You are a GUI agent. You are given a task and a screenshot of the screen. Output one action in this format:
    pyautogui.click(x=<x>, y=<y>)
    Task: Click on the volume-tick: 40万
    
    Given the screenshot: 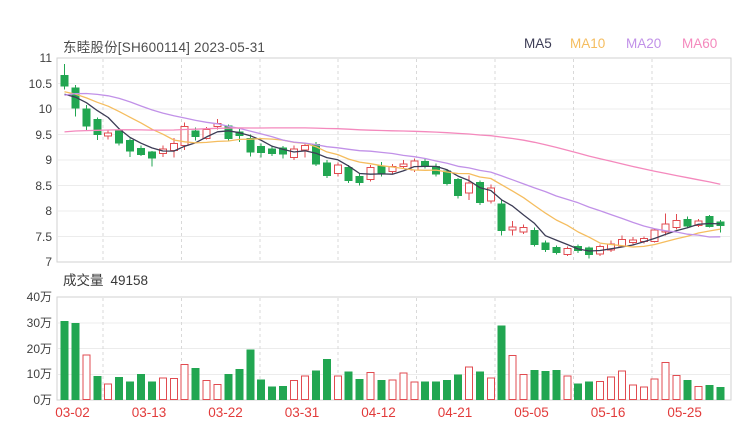 What is the action you would take?
    pyautogui.click(x=39, y=297)
    